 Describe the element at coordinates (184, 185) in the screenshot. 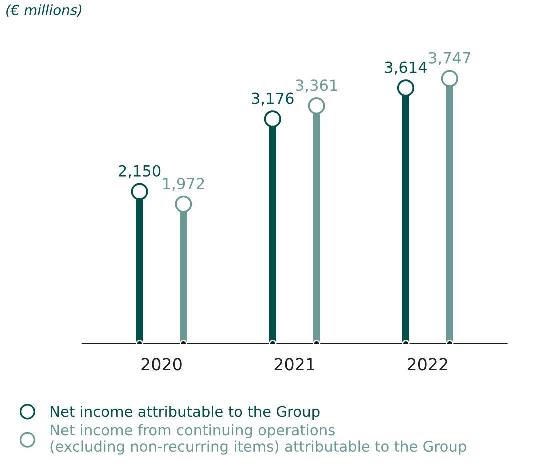

I see `data-label: 1,972` at that location.